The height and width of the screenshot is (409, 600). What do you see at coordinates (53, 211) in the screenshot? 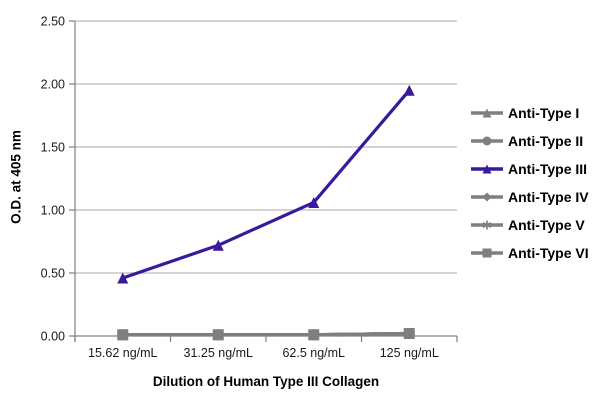
I see `y-tick-label: 1.00` at bounding box center [53, 211].